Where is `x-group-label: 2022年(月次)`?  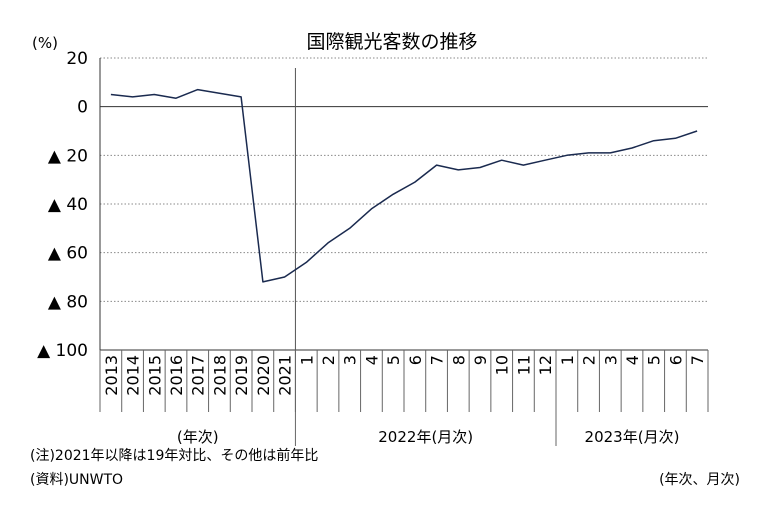 x-group-label: 2022年(月次) is located at coordinates (425, 437).